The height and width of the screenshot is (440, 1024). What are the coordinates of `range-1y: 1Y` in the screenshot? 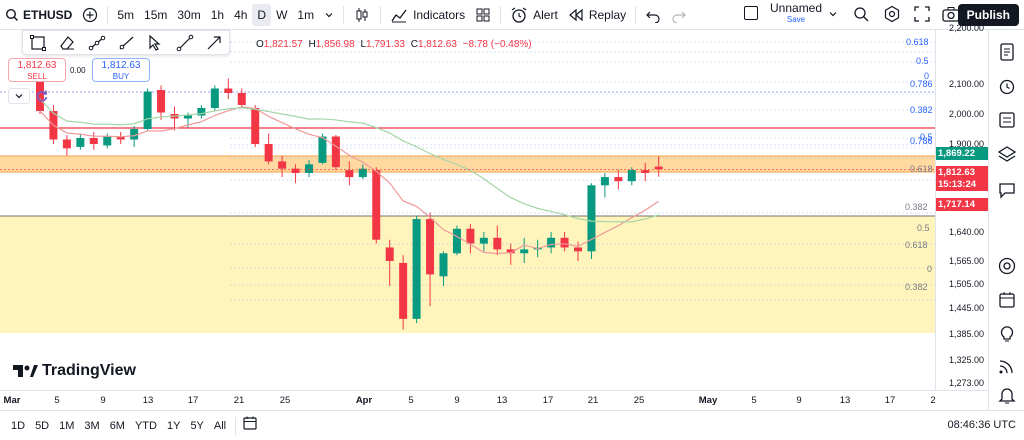 It's located at (173, 425).